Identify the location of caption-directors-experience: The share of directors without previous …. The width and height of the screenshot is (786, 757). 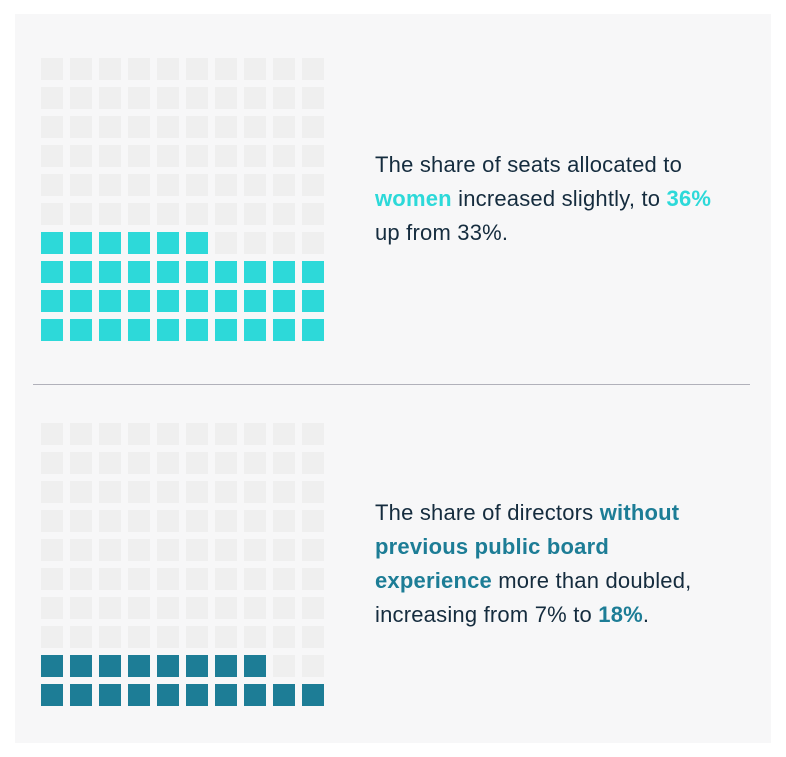
(553, 564).